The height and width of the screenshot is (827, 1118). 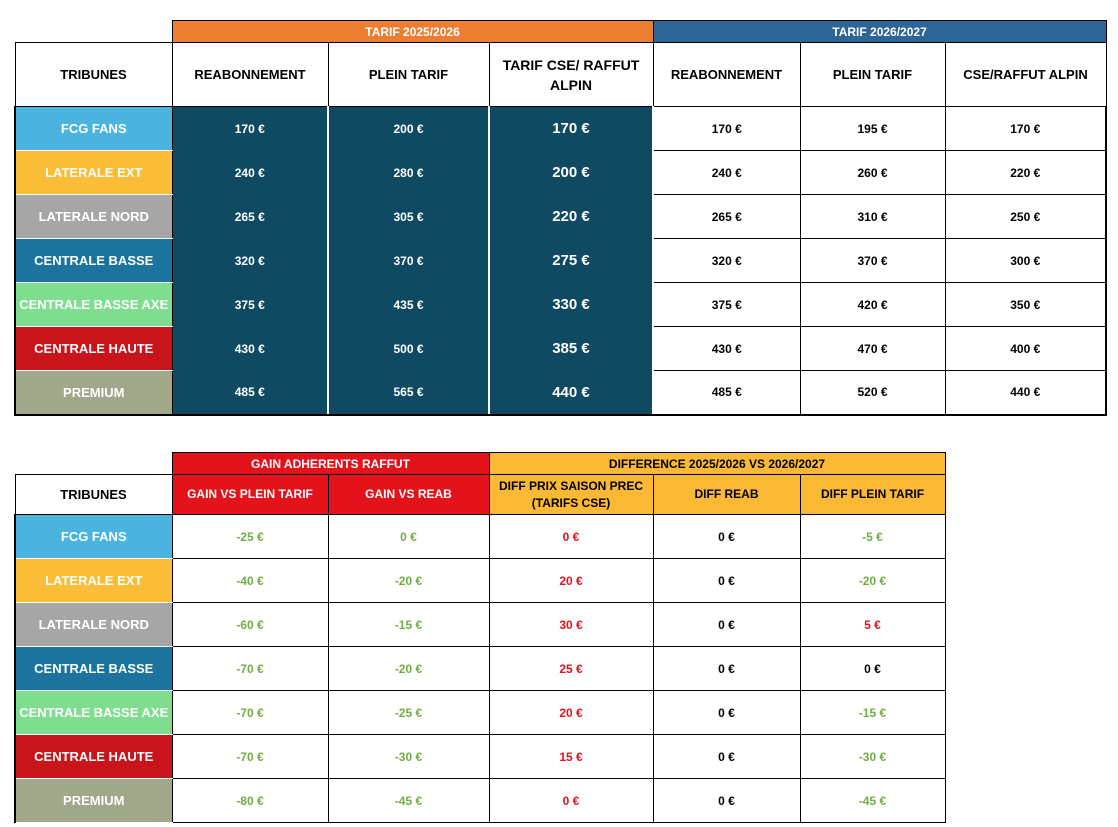 What do you see at coordinates (872, 494) in the screenshot?
I see `col-header-diff-plein: DIFF PLEIN TARIF` at bounding box center [872, 494].